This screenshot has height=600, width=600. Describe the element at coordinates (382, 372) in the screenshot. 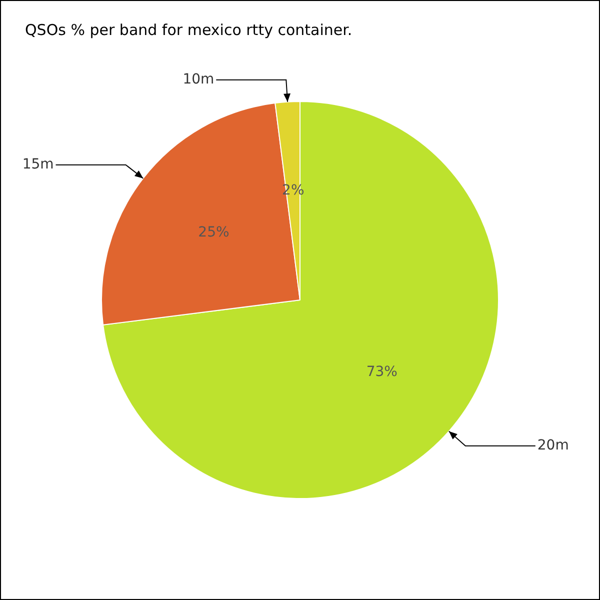

I see `data-label: 73%` at that location.